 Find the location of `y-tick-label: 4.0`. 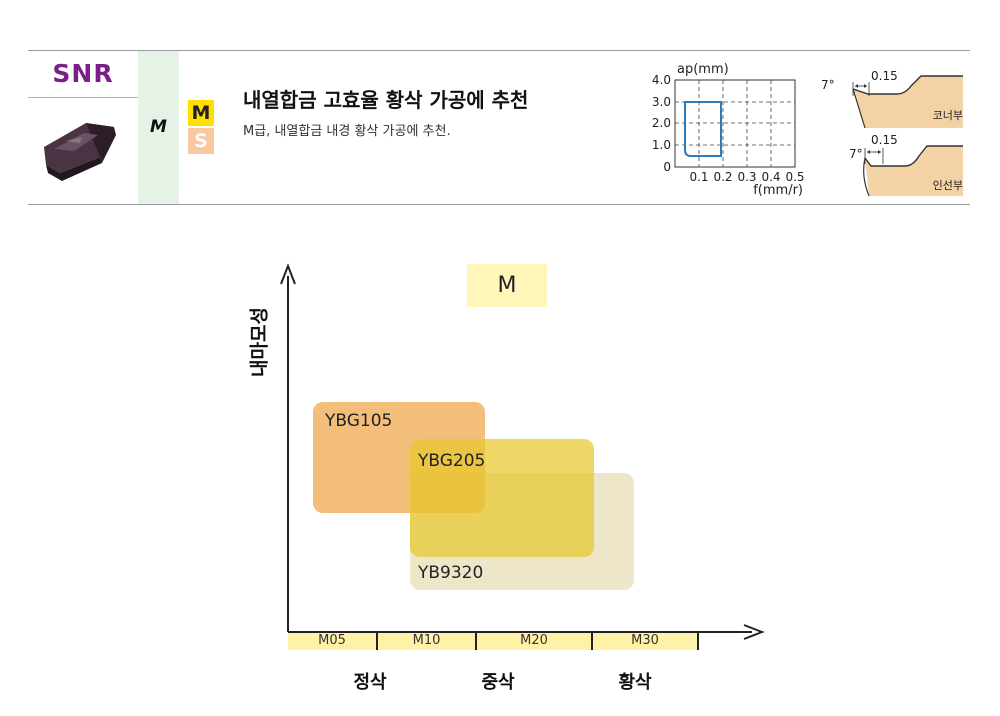

y-tick-label: 4.0 is located at coordinates (661, 80).